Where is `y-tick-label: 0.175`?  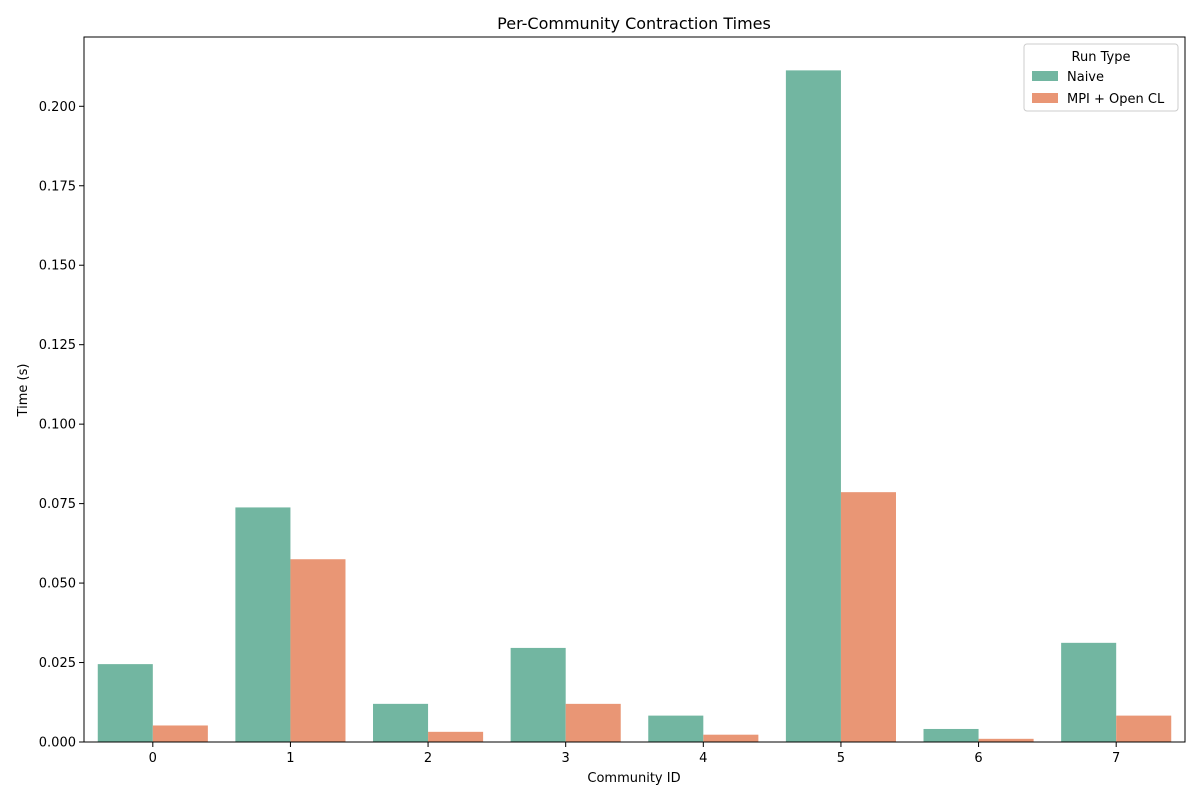 y-tick-label: 0.175 is located at coordinates (57, 186).